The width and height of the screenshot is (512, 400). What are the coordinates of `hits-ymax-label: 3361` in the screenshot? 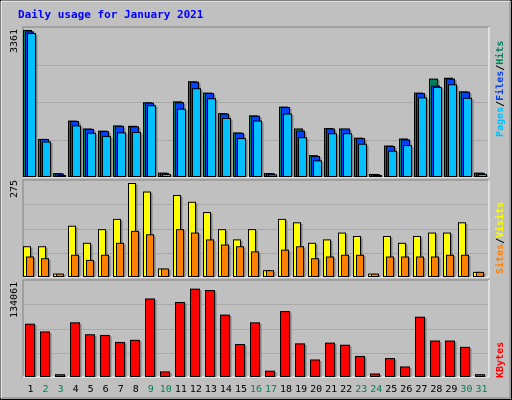 It's located at (14, 41).